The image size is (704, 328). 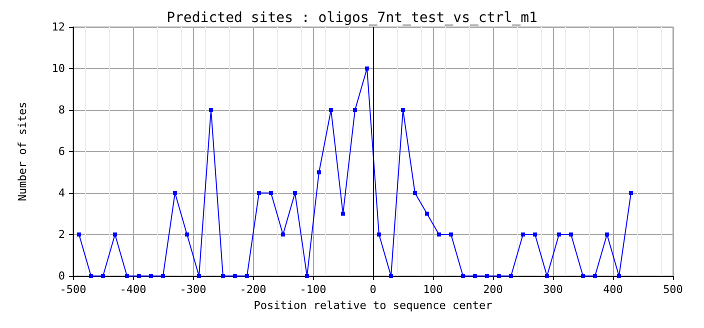 I want to click on x-tick-label: 200, so click(x=493, y=289).